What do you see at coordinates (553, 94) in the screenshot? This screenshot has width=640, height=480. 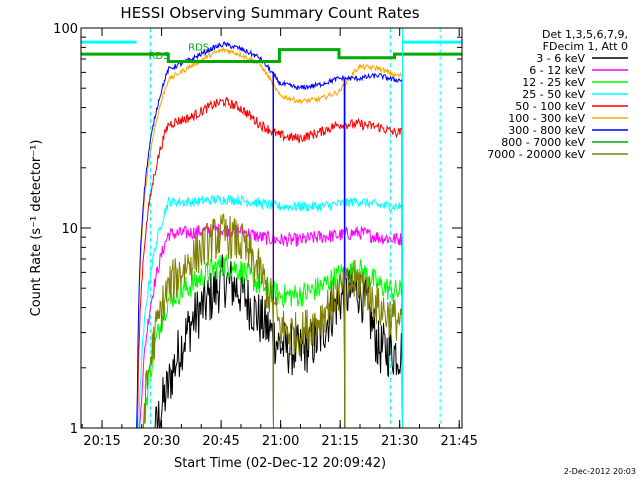 I see `legend-label: 25 - 50 keV` at bounding box center [553, 94].